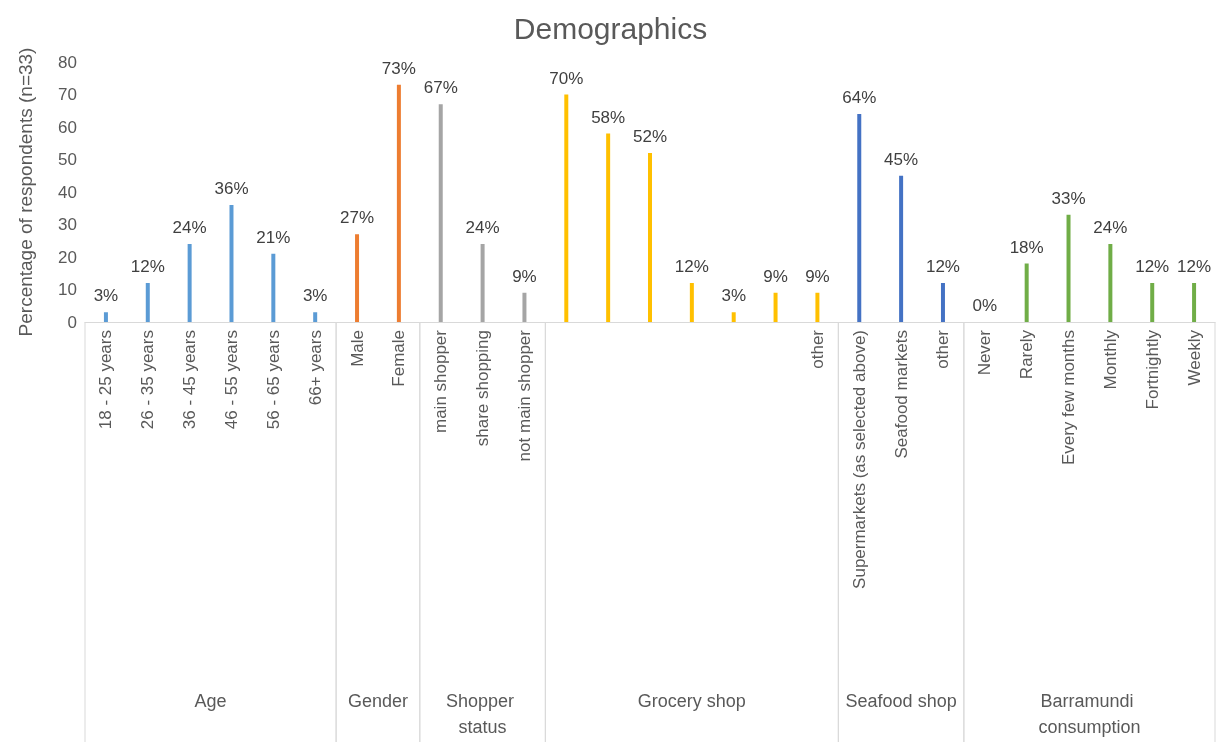  I want to click on y-tick-label: 0, so click(72, 322).